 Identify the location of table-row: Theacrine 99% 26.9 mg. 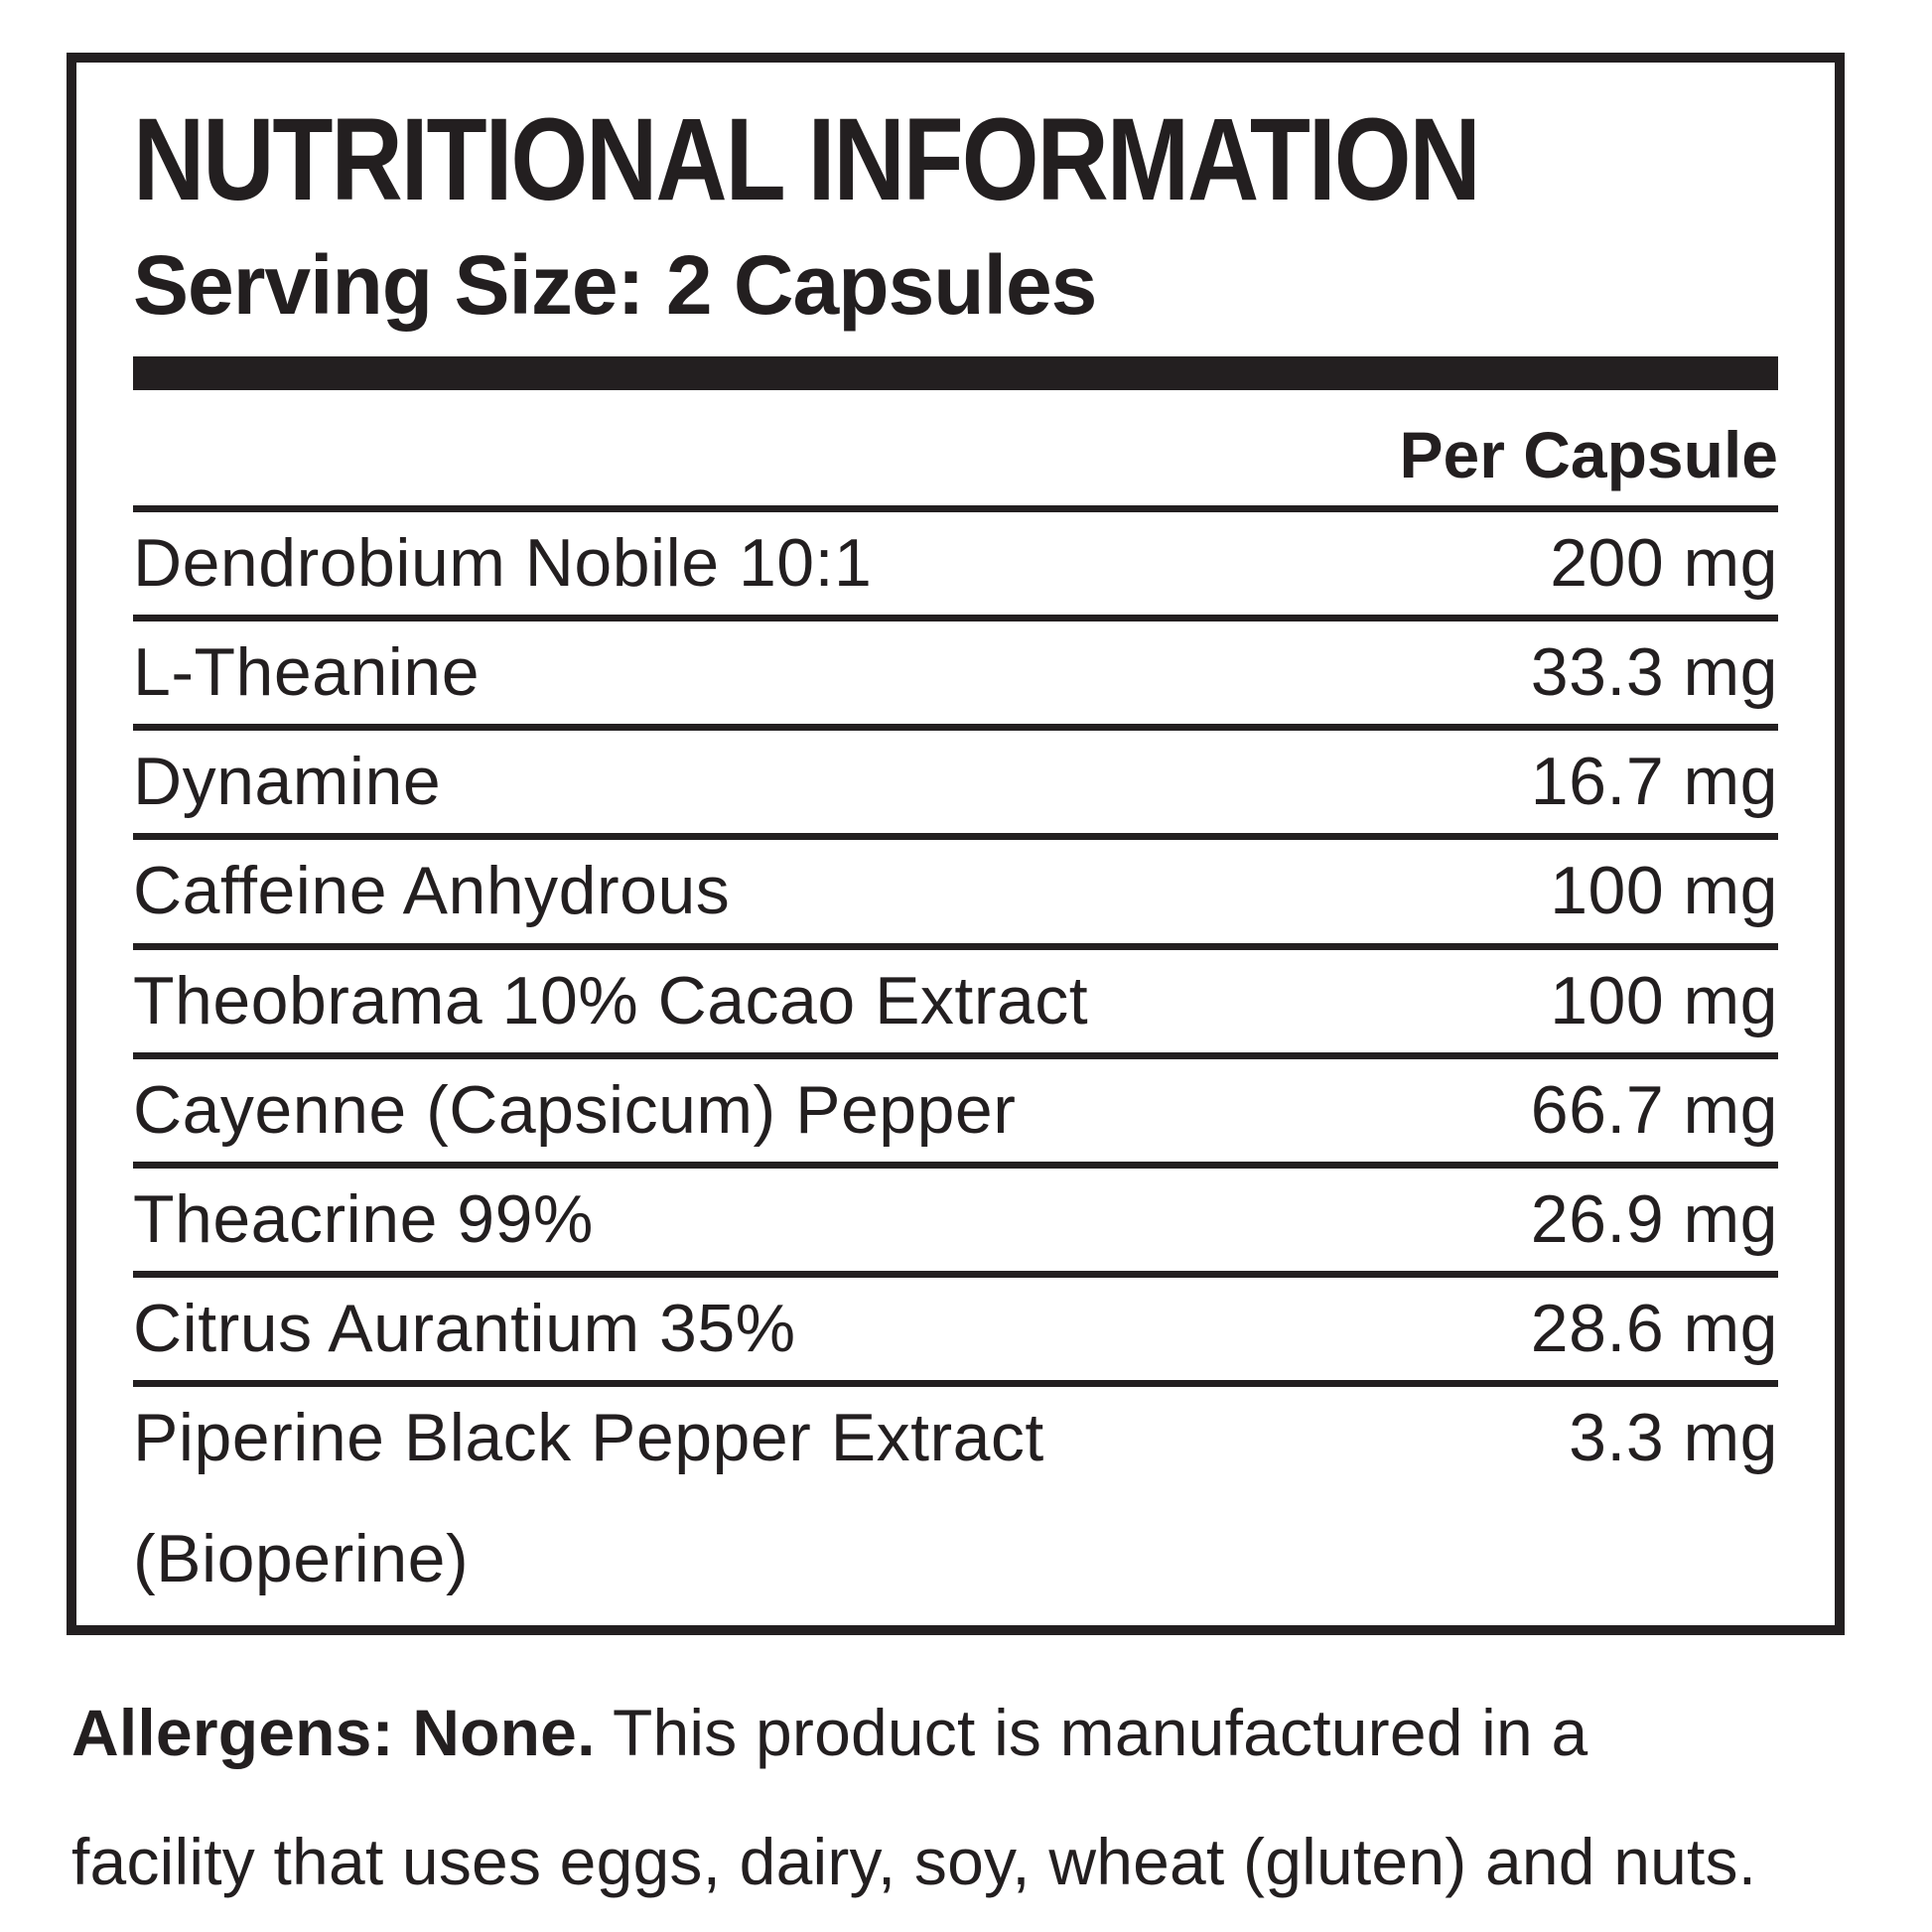
(955, 1224).